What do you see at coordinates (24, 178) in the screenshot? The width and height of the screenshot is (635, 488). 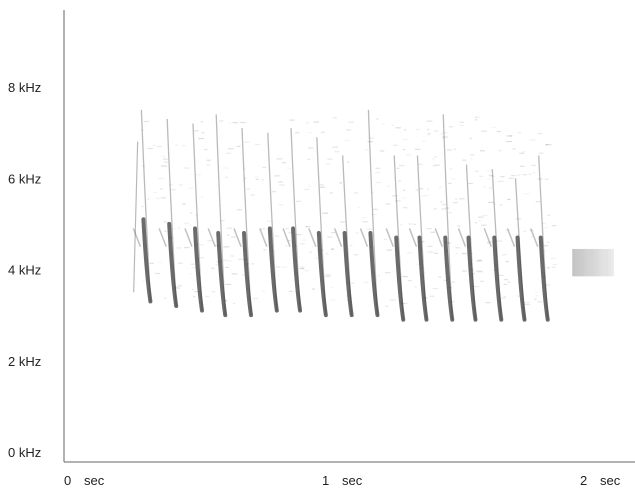 I see `y-tick-label: 6 kHz` at bounding box center [24, 178].